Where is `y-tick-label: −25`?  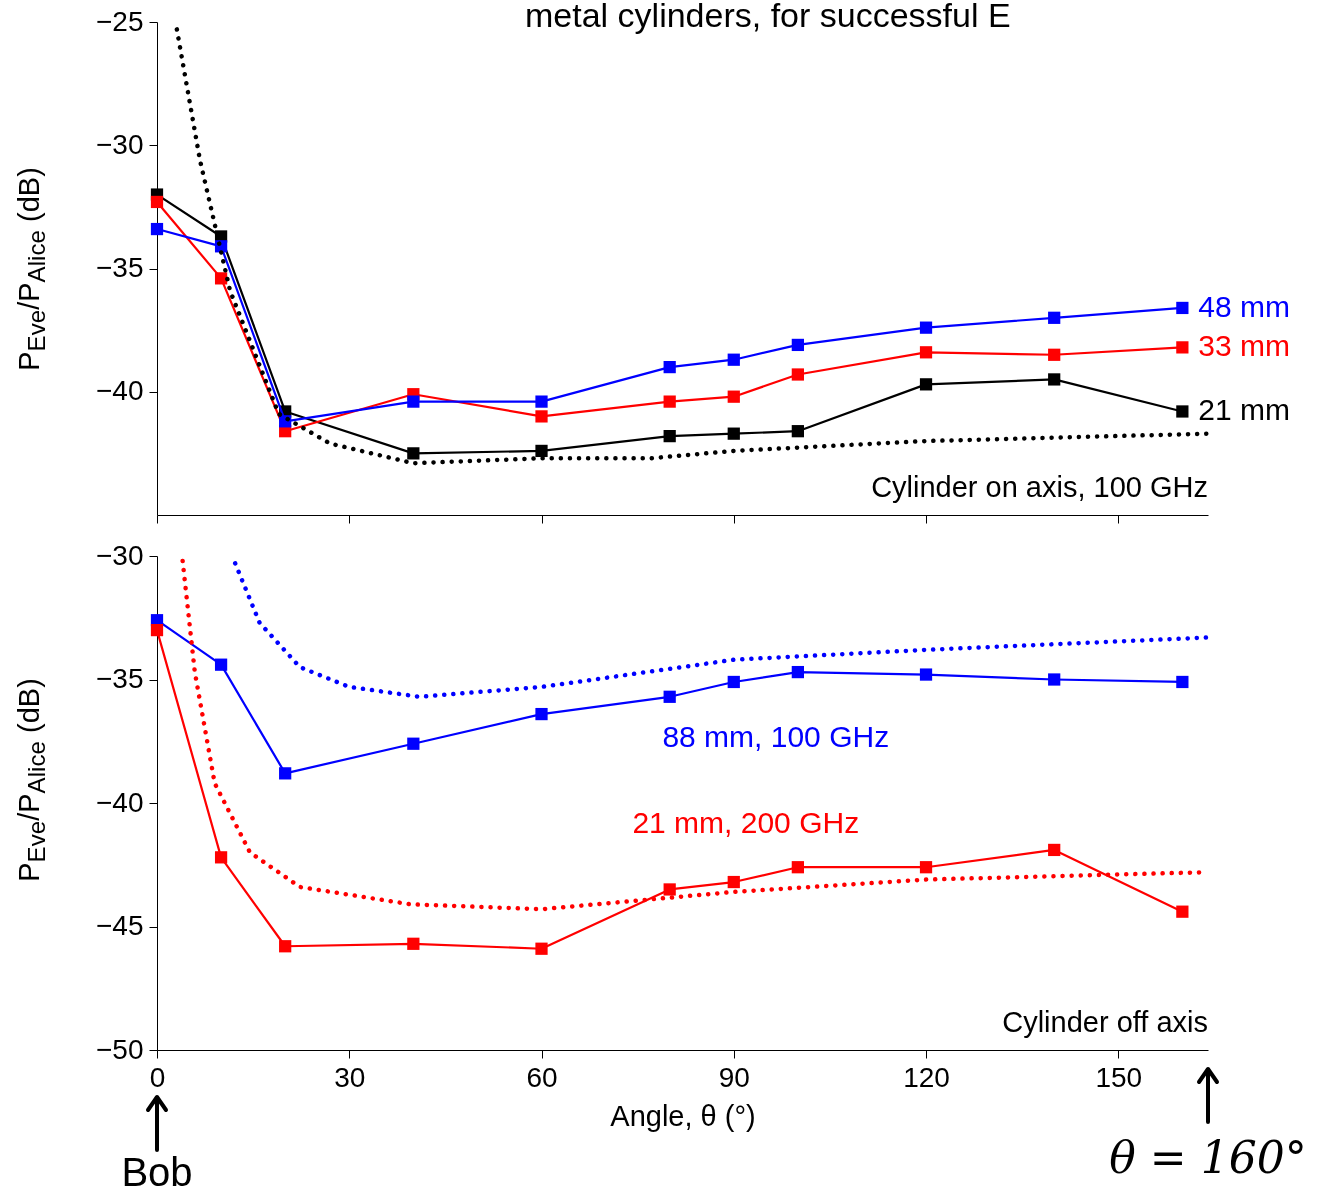 y-tick-label: −25 is located at coordinates (119, 20).